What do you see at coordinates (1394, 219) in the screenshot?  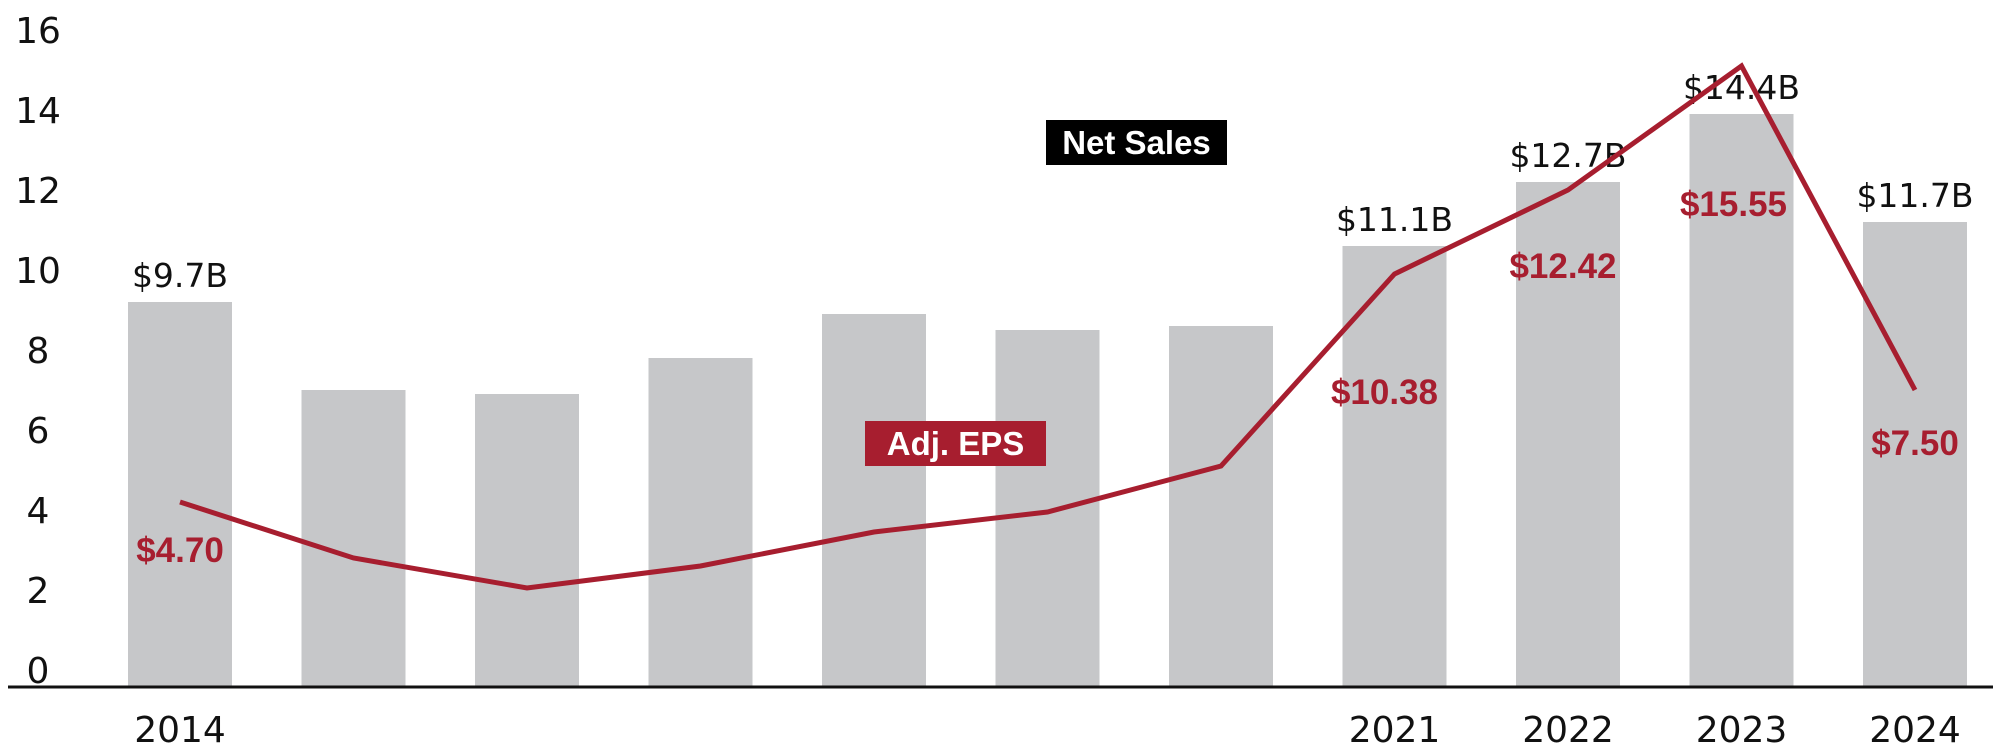 I see `bar-value-label: $11.1B` at bounding box center [1394, 219].